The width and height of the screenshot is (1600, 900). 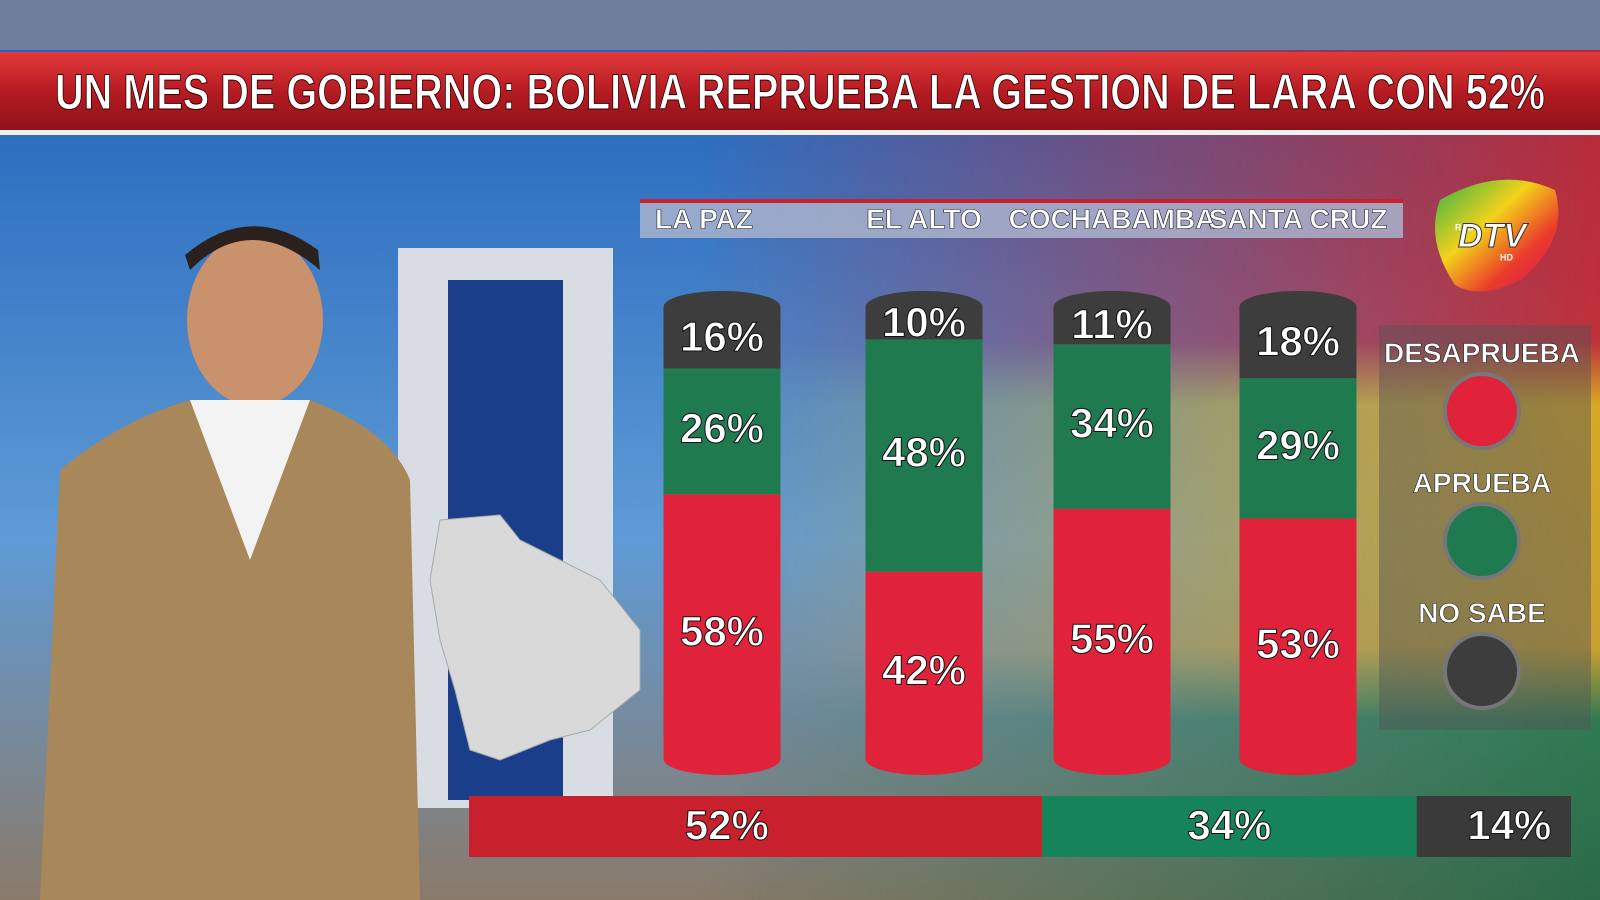 I want to click on logo-small: RED, so click(x=1465, y=227).